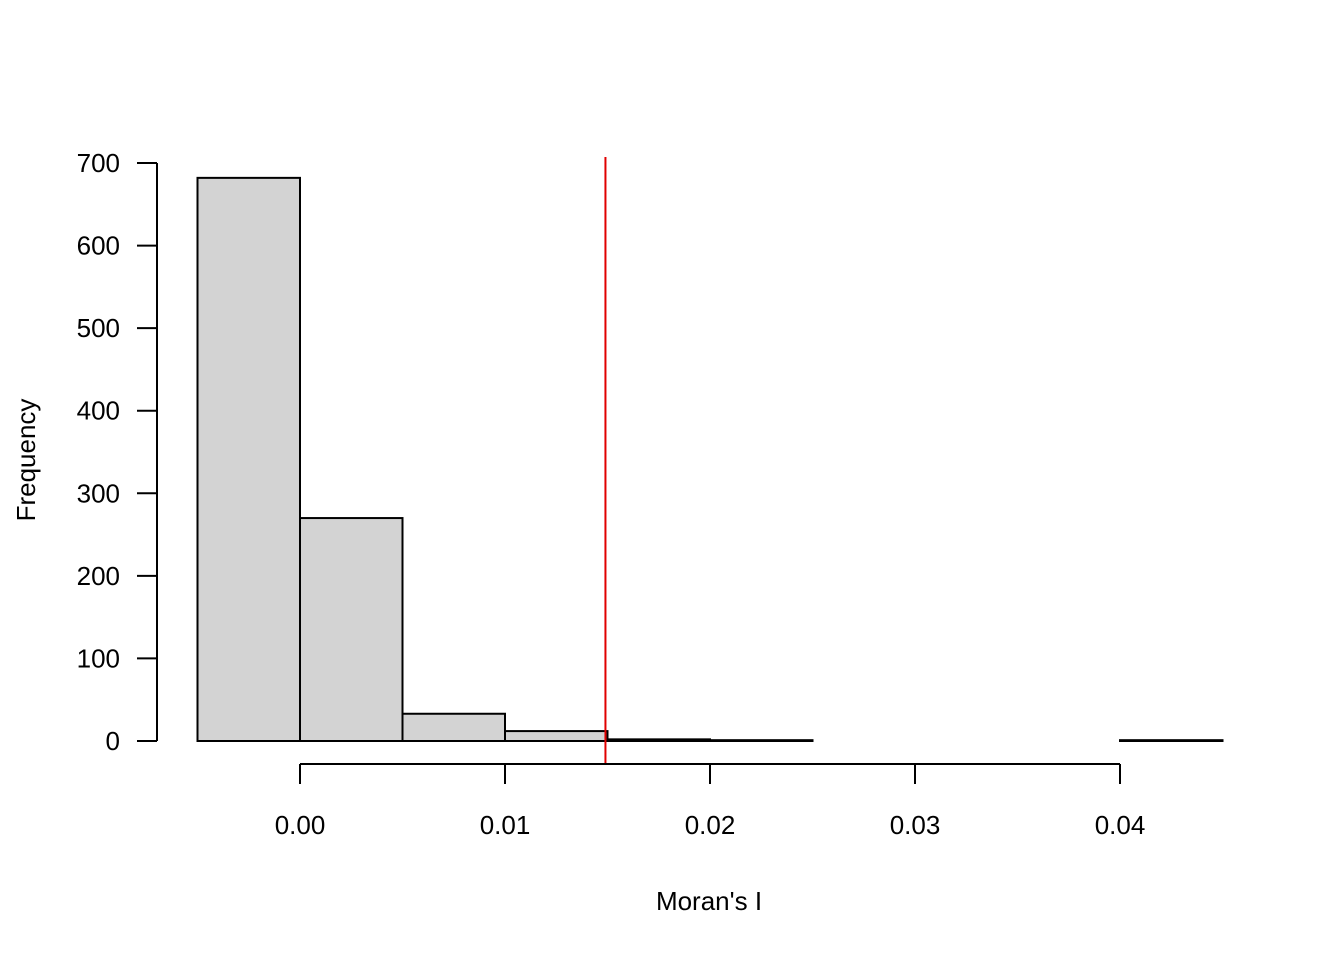  Describe the element at coordinates (117, 452) in the screenshot. I see `y-axis: 0 100 200 300 400 500 600 700` at that location.